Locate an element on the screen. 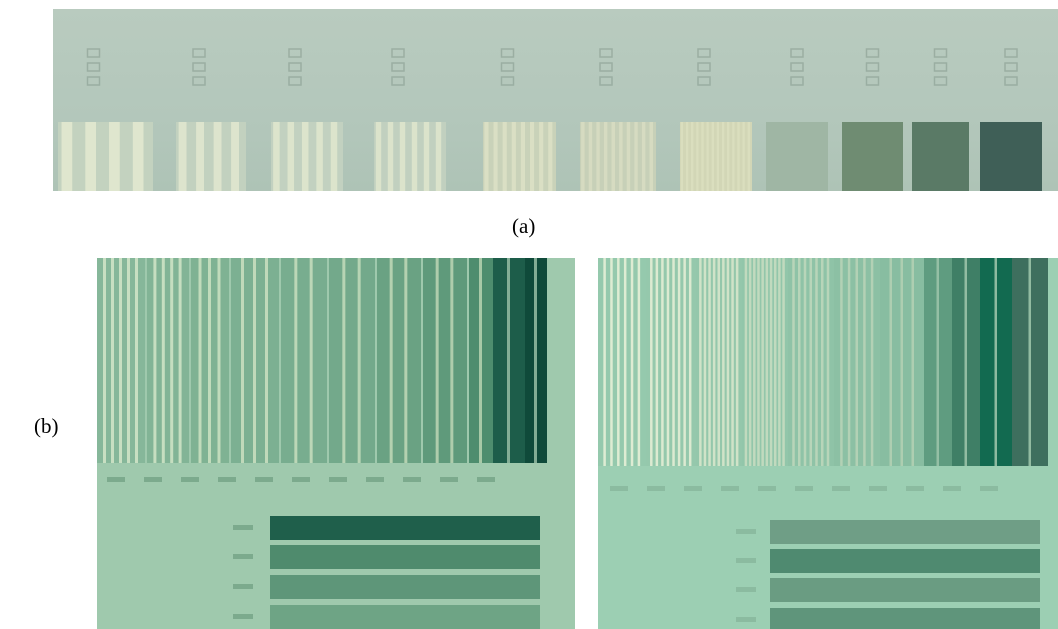 This screenshot has width=1058, height=629. subfigure-label-a: (a) is located at coordinates (524, 226).